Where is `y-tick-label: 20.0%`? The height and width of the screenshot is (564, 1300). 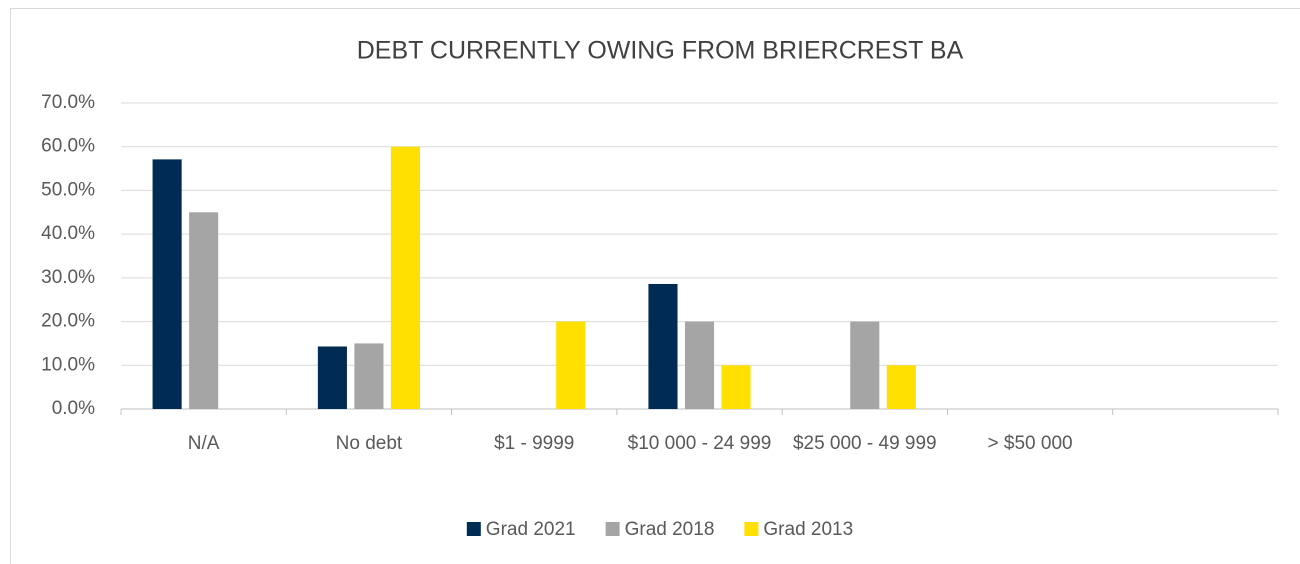 y-tick-label: 20.0% is located at coordinates (68, 321).